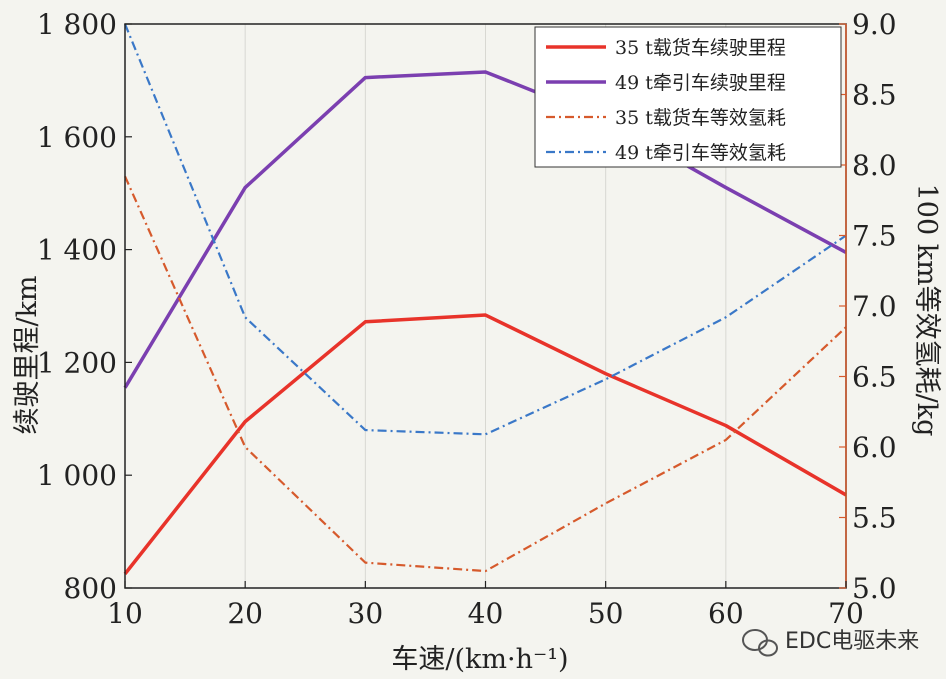 This screenshot has width=946, height=679. Describe the element at coordinates (760, 643) in the screenshot. I see `wechat-icon` at that location.